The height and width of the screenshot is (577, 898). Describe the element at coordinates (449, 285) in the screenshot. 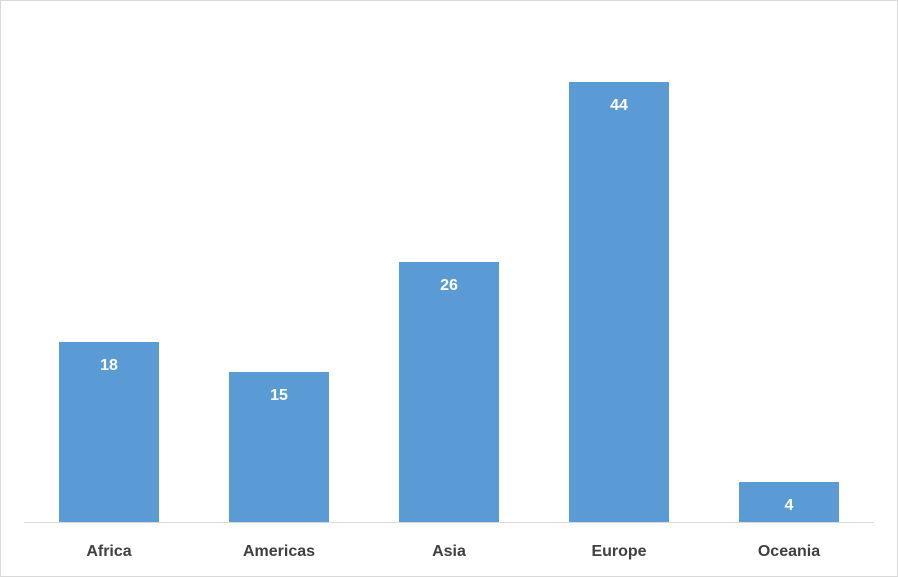

I see `data-label-asia: 26` at that location.